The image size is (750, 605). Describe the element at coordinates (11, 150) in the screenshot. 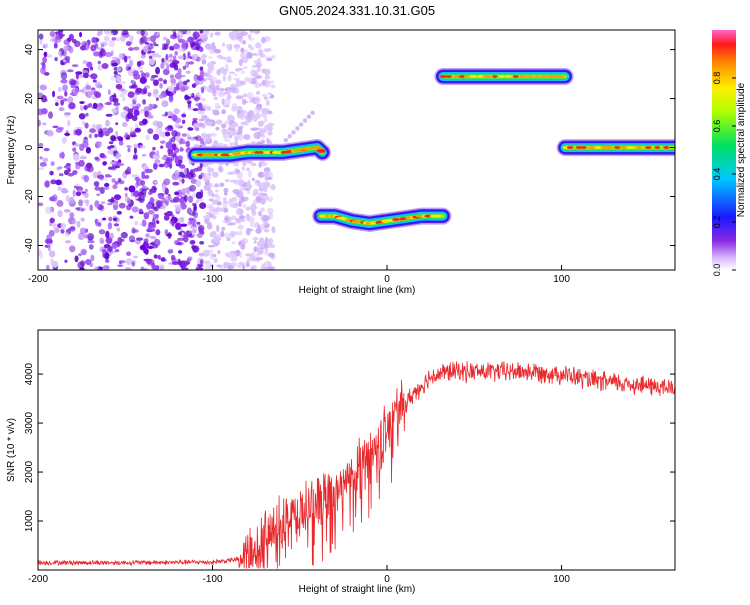

I see `spectrogram-y-label: Frequency (Hz)` at that location.